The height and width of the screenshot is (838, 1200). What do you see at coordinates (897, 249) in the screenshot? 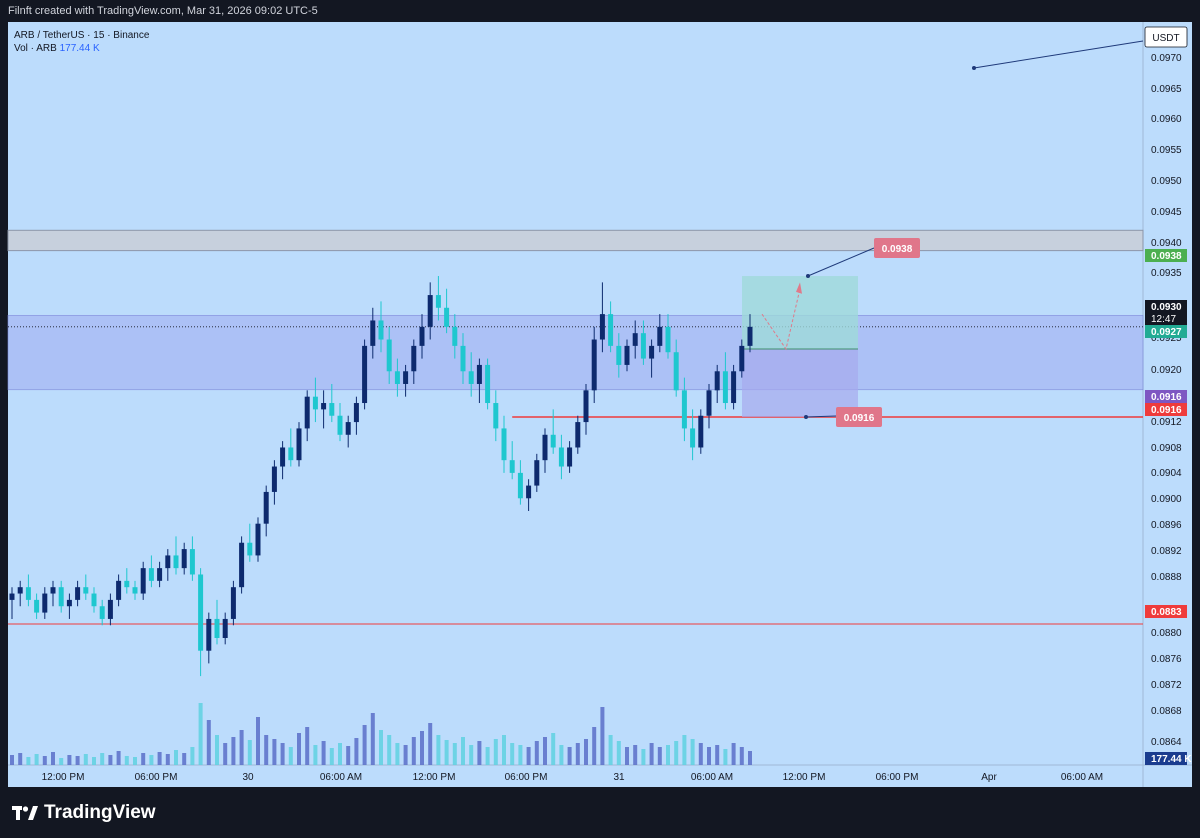
I see `target-callout-text: 0.0938` at bounding box center [897, 249].